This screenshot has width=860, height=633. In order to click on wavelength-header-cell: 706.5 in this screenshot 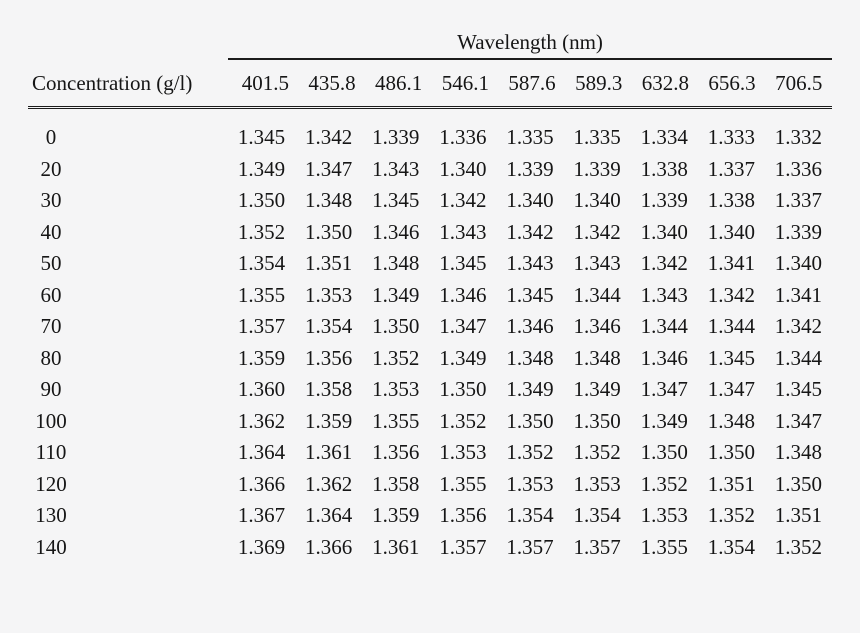, I will do `click(799, 82)`.